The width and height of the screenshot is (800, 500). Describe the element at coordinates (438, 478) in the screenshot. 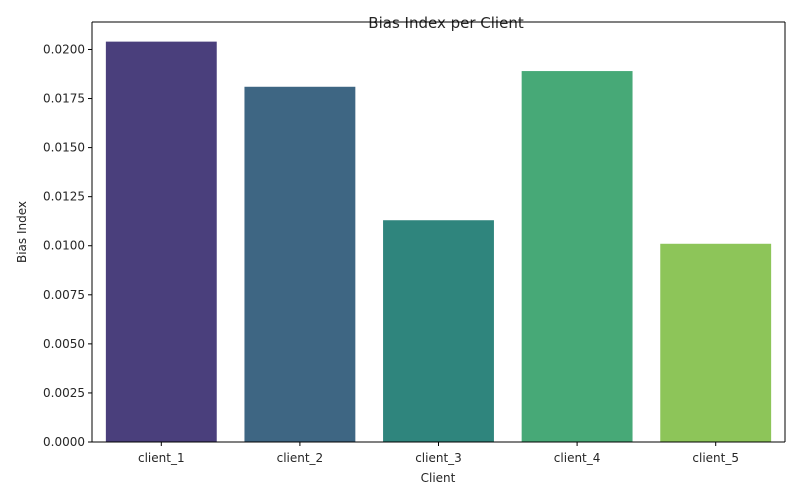

I see `x-axis-label: Client` at that location.